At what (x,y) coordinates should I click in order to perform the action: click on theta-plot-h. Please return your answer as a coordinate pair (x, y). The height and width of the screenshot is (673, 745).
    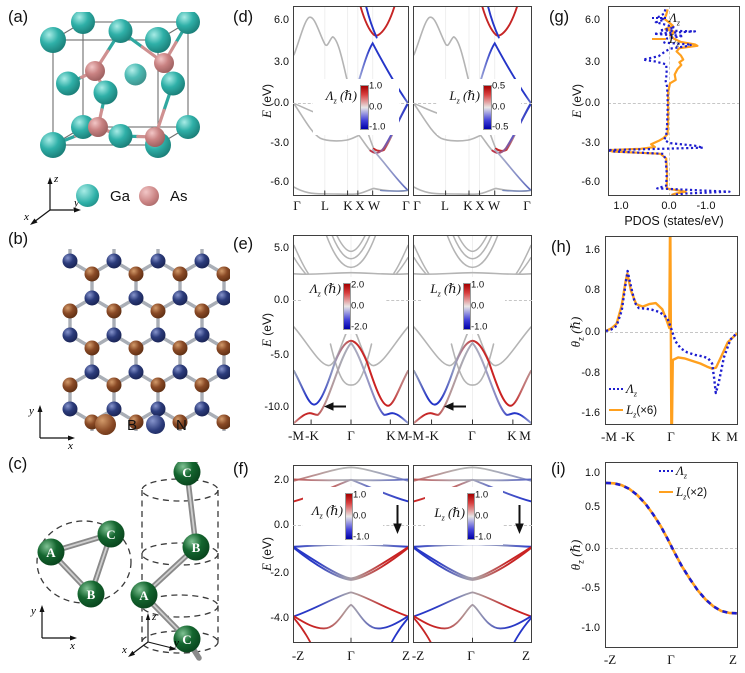
    Looking at the image, I should click on (671, 330).